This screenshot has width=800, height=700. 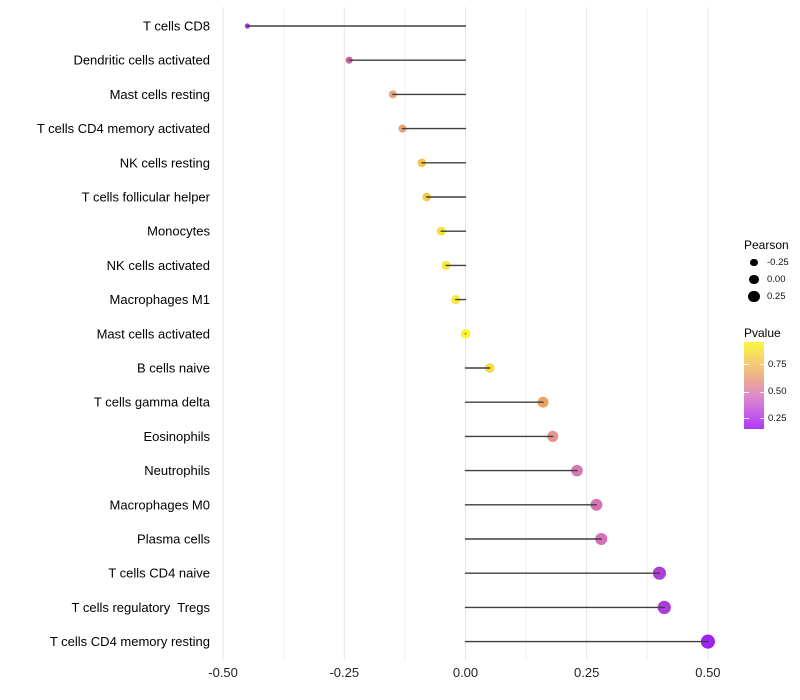 What do you see at coordinates (176, 26) in the screenshot?
I see `y-axis-label: T cells CD8` at bounding box center [176, 26].